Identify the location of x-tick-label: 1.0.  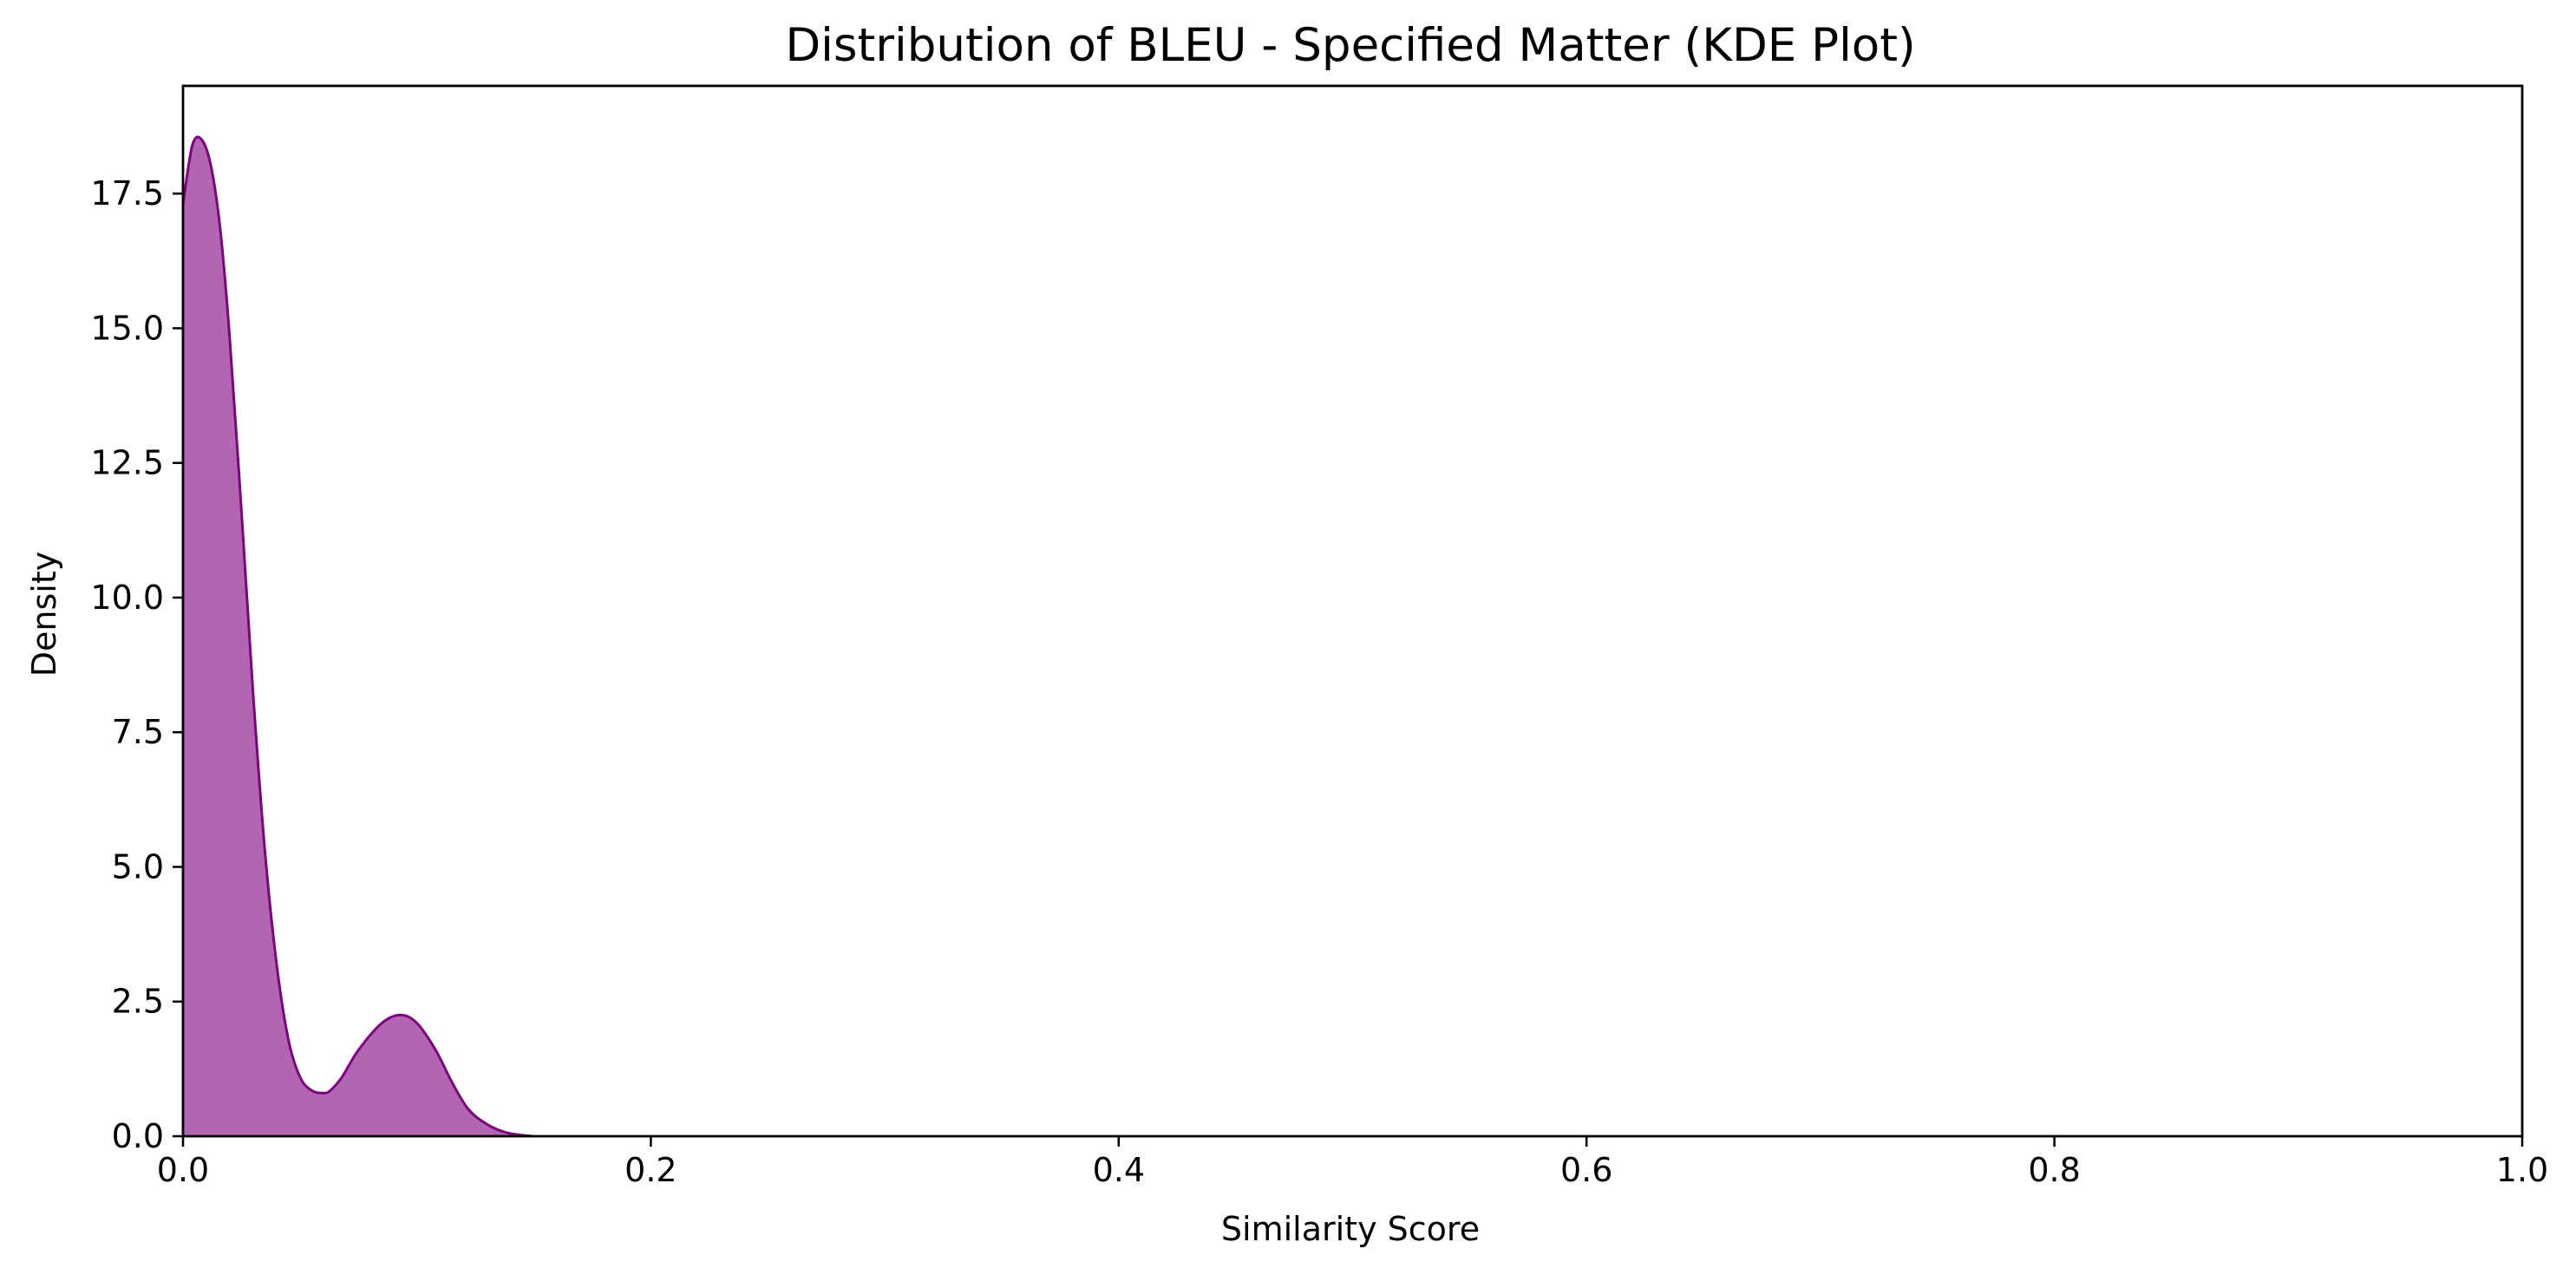
(2522, 1170).